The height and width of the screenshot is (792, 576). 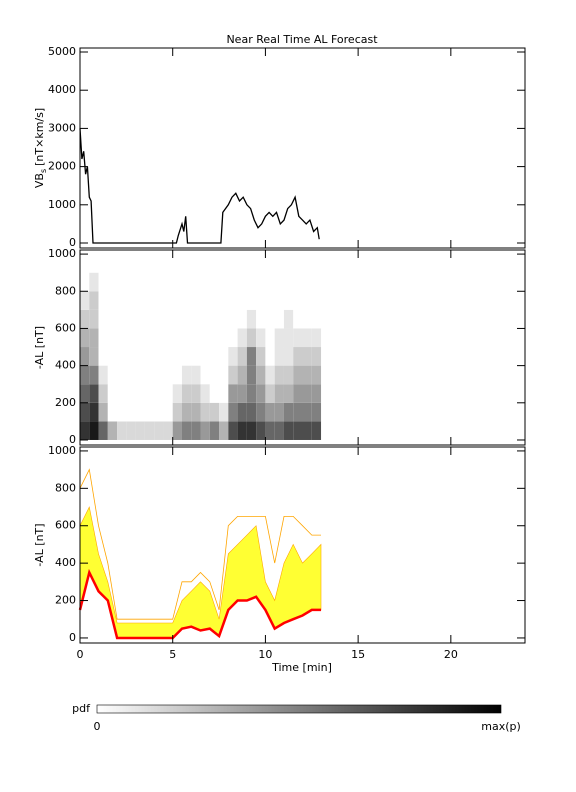 I want to click on y-tick-label: 800, so click(x=65, y=487).